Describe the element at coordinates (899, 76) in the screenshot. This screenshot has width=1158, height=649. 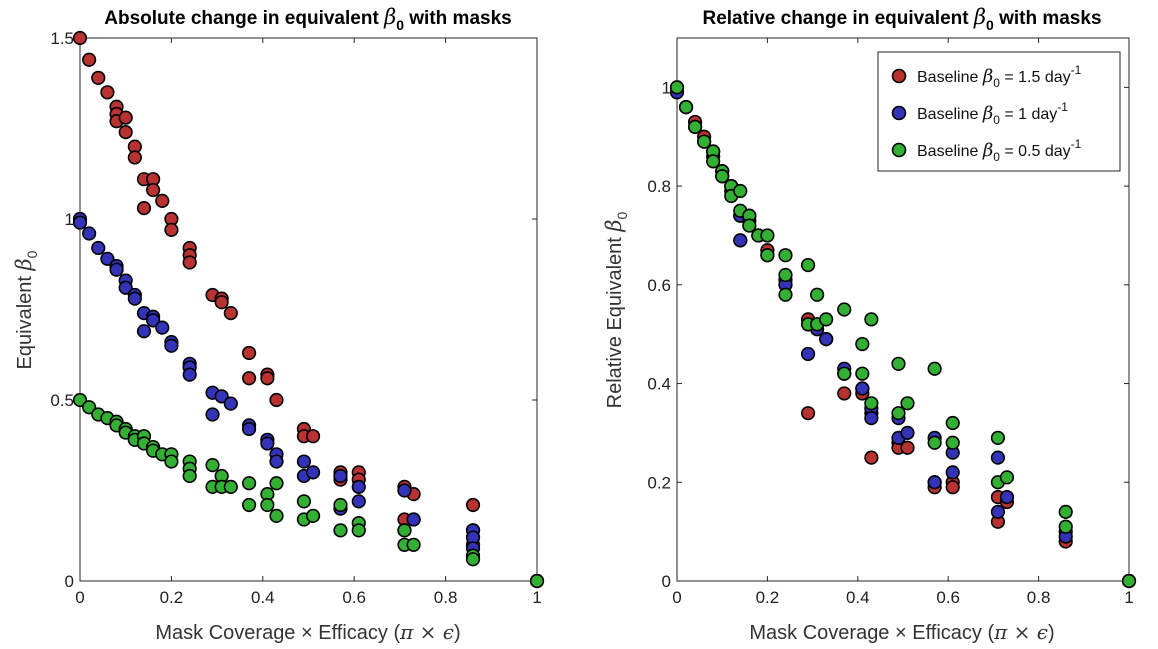
I see `legend-marker-red` at that location.